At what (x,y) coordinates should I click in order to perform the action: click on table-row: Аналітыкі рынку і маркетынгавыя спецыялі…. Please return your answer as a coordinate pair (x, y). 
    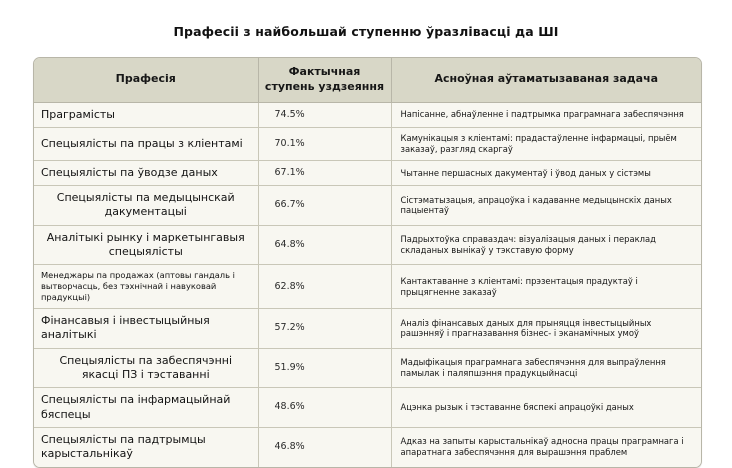
    Looking at the image, I should click on (367, 245).